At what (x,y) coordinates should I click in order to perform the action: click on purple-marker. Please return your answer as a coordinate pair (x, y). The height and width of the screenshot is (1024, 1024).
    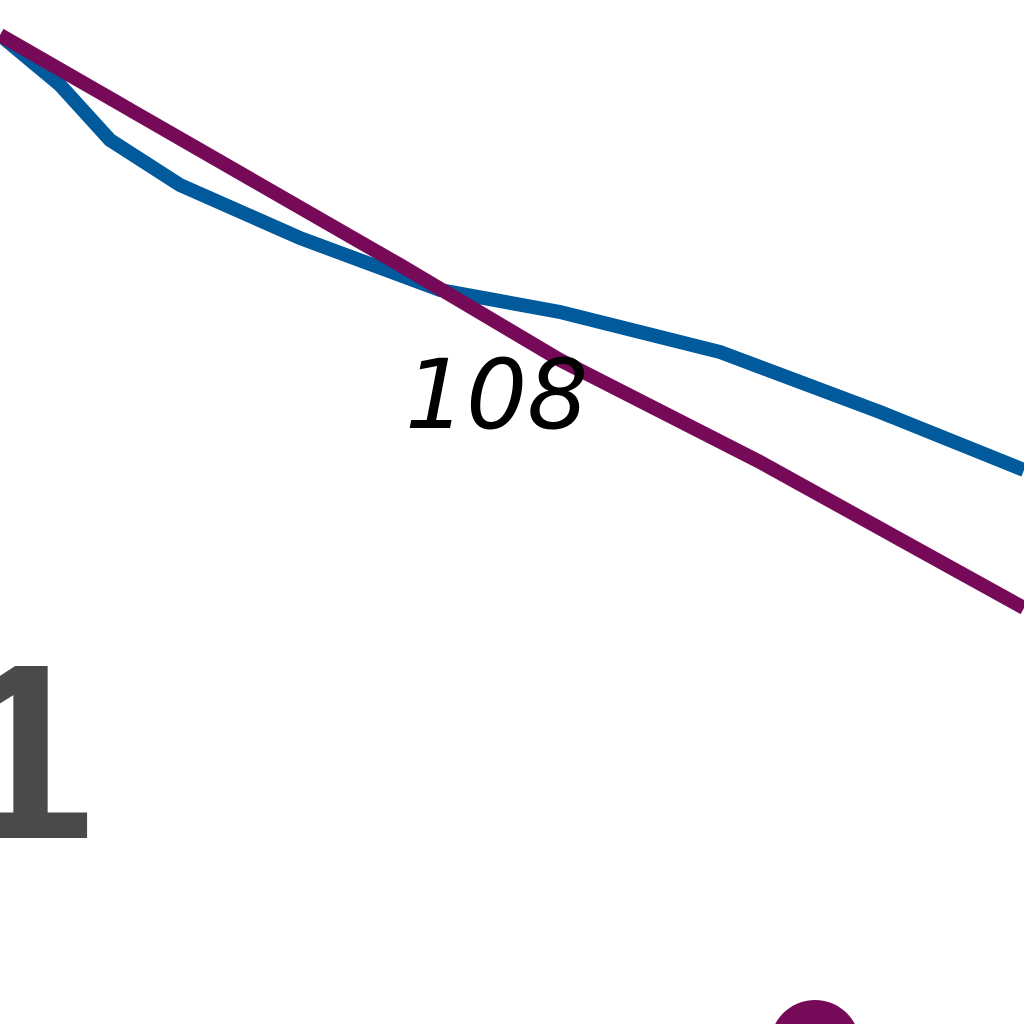
    Looking at the image, I should click on (815, 1012).